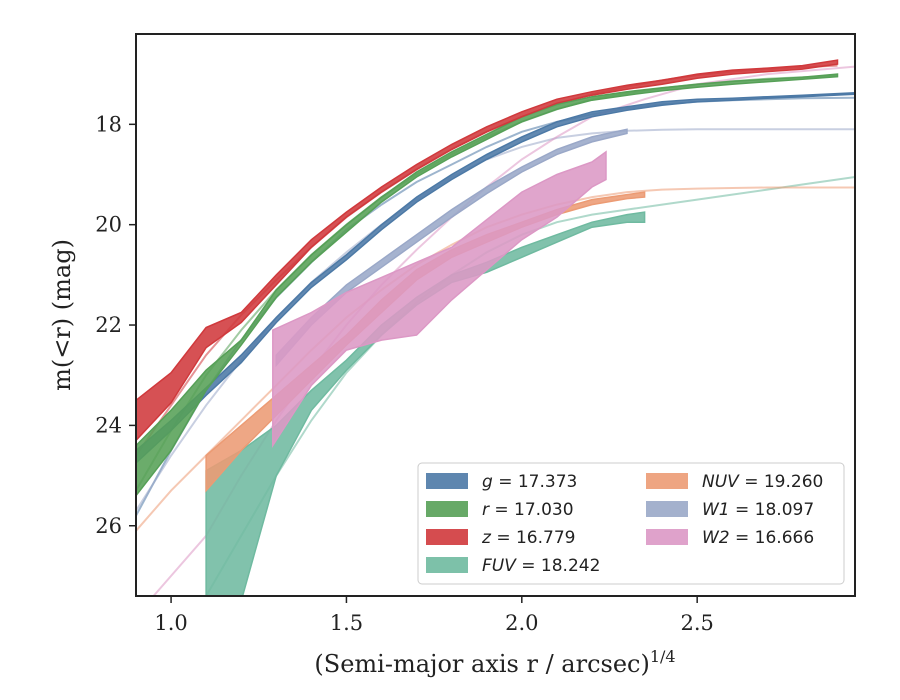 This screenshot has height=700, width=900. Describe the element at coordinates (447, 537) in the screenshot. I see `legend-swatch-z` at that location.